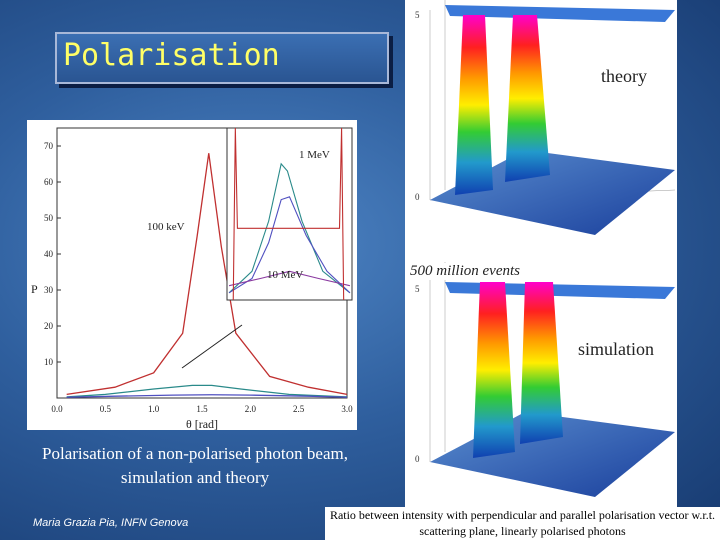 This screenshot has height=540, width=720. Describe the element at coordinates (154, 409) in the screenshot. I see `x-tick-label: 1.0` at that location.